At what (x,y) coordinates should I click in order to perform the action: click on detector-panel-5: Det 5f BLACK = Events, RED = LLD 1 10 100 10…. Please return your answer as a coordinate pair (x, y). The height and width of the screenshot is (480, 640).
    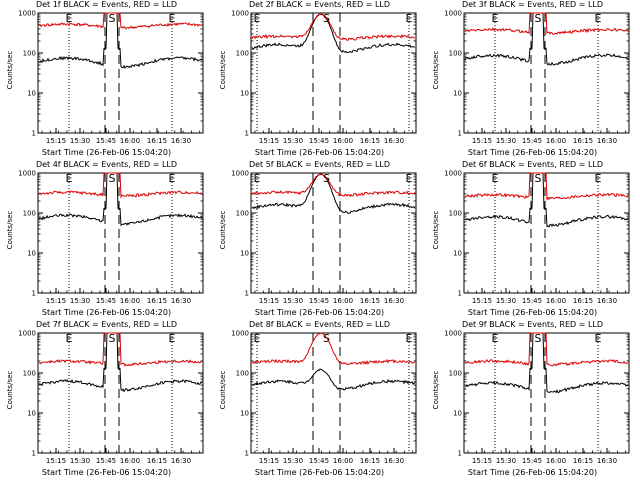
    Looking at the image, I should click on (319, 240).